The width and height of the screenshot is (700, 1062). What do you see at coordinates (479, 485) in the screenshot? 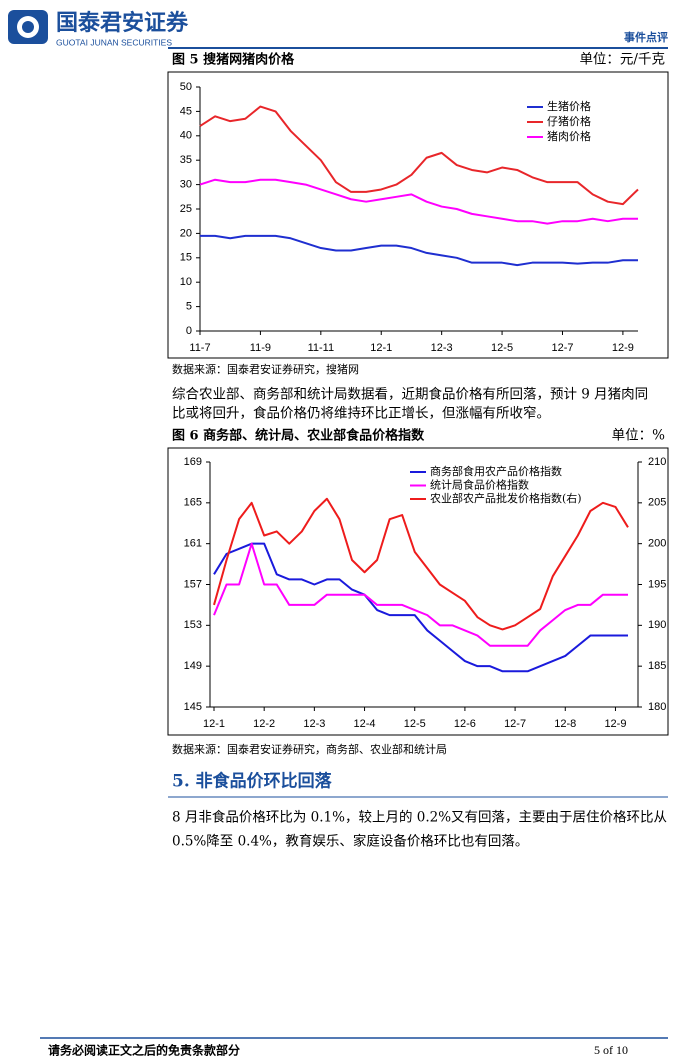
I see `legend-label: 统计局食品价格指数` at bounding box center [479, 485].